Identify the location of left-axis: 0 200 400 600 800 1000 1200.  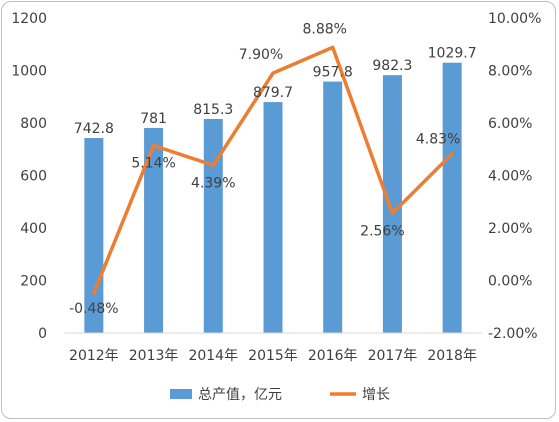
(29, 176).